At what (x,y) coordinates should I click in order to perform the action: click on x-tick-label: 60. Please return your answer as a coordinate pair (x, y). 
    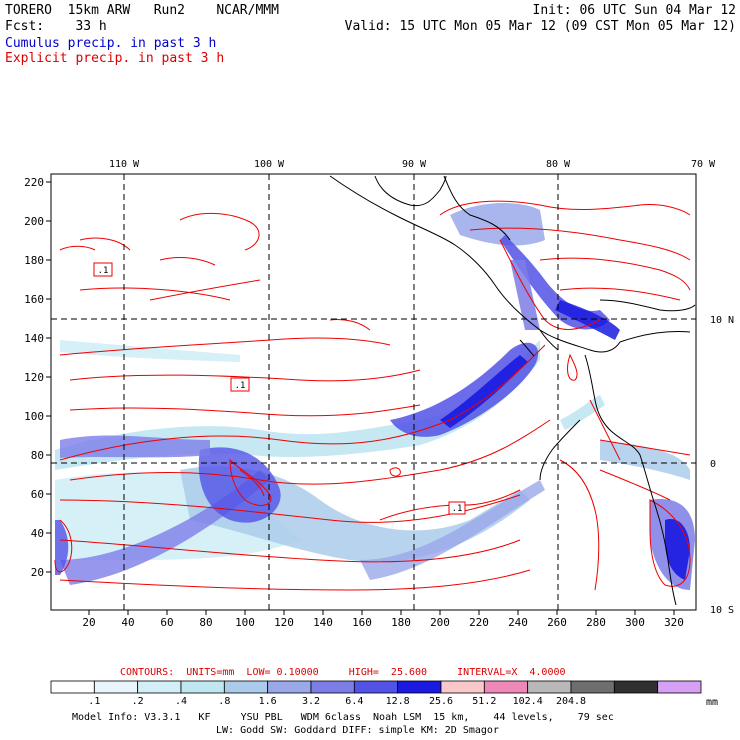
    Looking at the image, I should click on (166, 622).